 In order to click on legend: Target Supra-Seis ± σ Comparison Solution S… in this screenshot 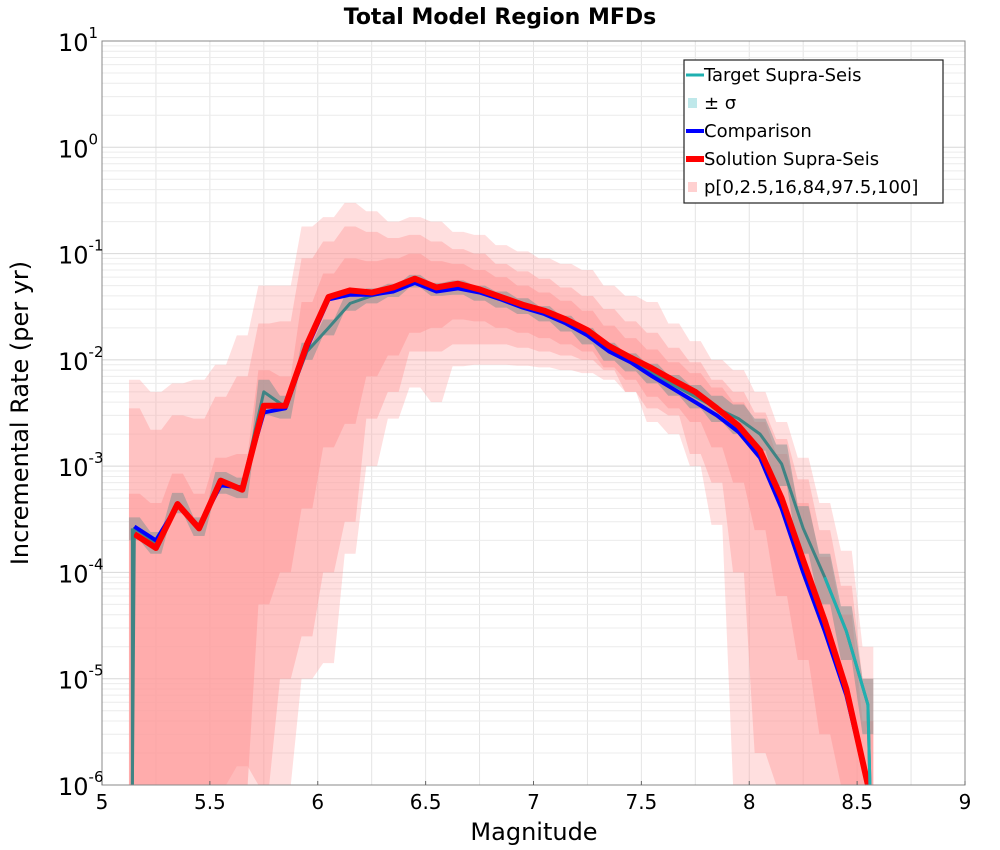, I will do `click(813, 131)`.